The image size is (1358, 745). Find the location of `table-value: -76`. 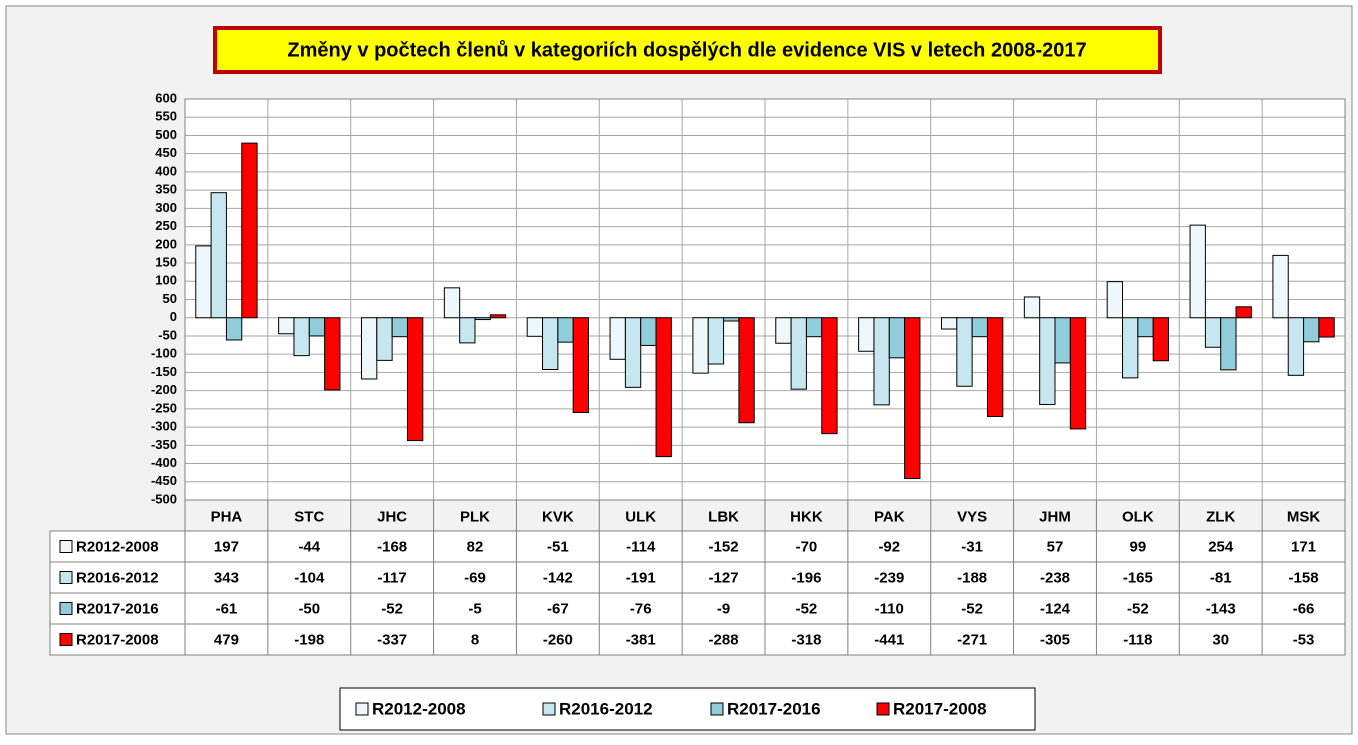

table-value: -76 is located at coordinates (641, 608).